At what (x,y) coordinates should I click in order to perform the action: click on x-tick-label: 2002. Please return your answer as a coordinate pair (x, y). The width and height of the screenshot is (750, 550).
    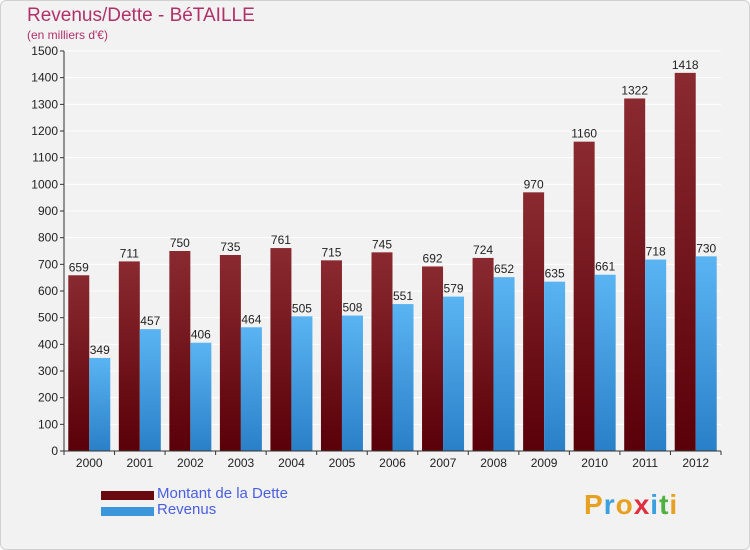
    Looking at the image, I should click on (190, 463).